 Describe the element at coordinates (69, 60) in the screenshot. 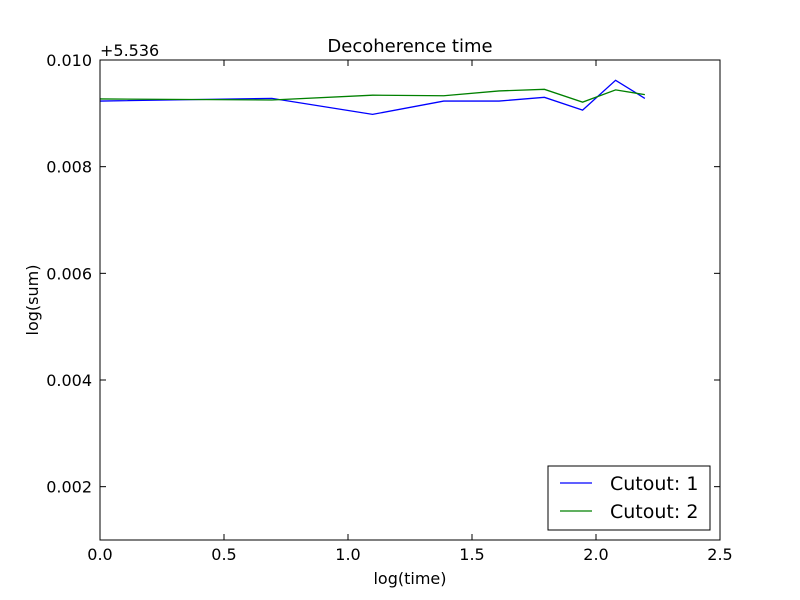

I see `y-tick-label: 0.010` at that location.